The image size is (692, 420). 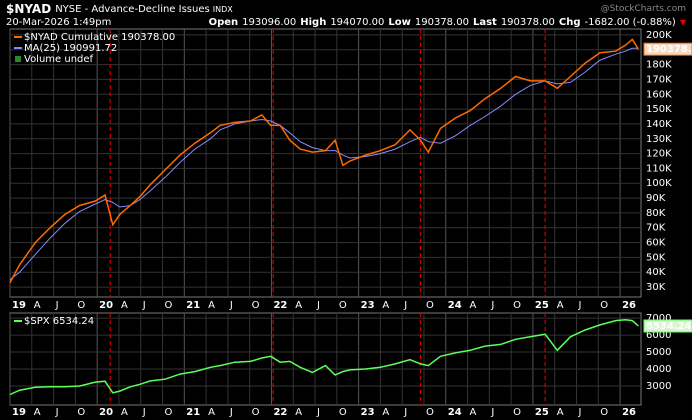 What do you see at coordinates (659, 65) in the screenshot?
I see `y-tick-label: 180K` at bounding box center [659, 65].